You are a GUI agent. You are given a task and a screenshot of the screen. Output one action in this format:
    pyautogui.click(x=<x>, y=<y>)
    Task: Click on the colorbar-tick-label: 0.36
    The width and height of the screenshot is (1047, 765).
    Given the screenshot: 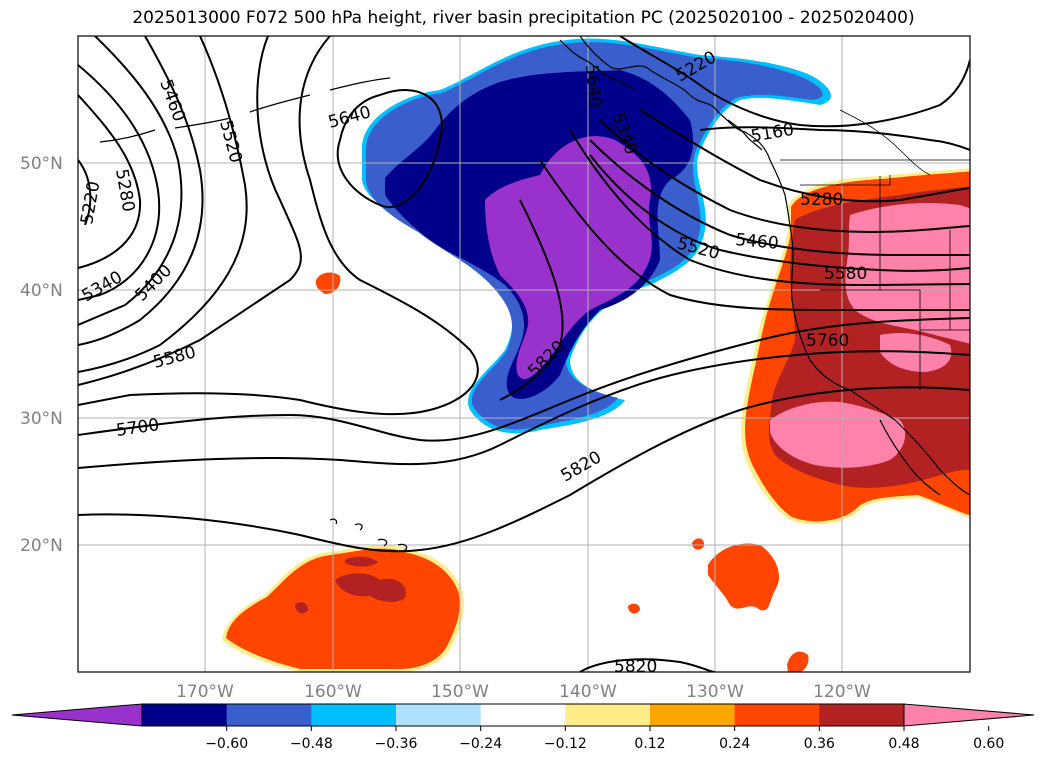 What is the action you would take?
    pyautogui.click(x=819, y=744)
    